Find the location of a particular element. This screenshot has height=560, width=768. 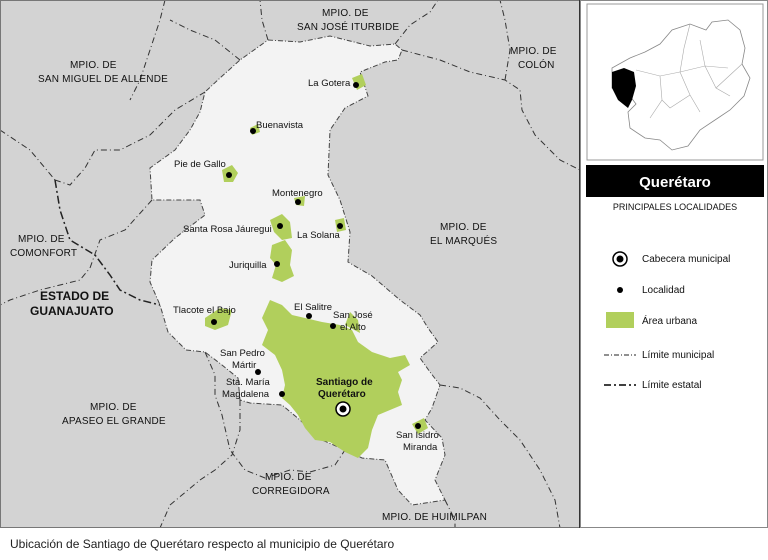

legend-label-urbana: Área urbana is located at coordinates (669, 320).